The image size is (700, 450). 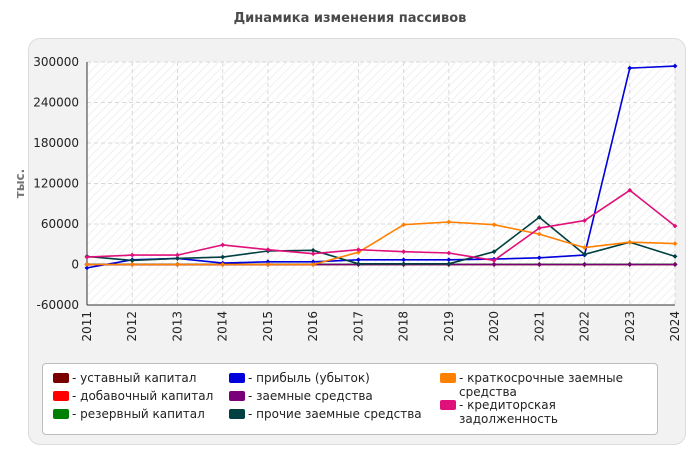 What do you see at coordinates (20, 183) in the screenshot?
I see `y-axis-label: тыс.` at bounding box center [20, 183].